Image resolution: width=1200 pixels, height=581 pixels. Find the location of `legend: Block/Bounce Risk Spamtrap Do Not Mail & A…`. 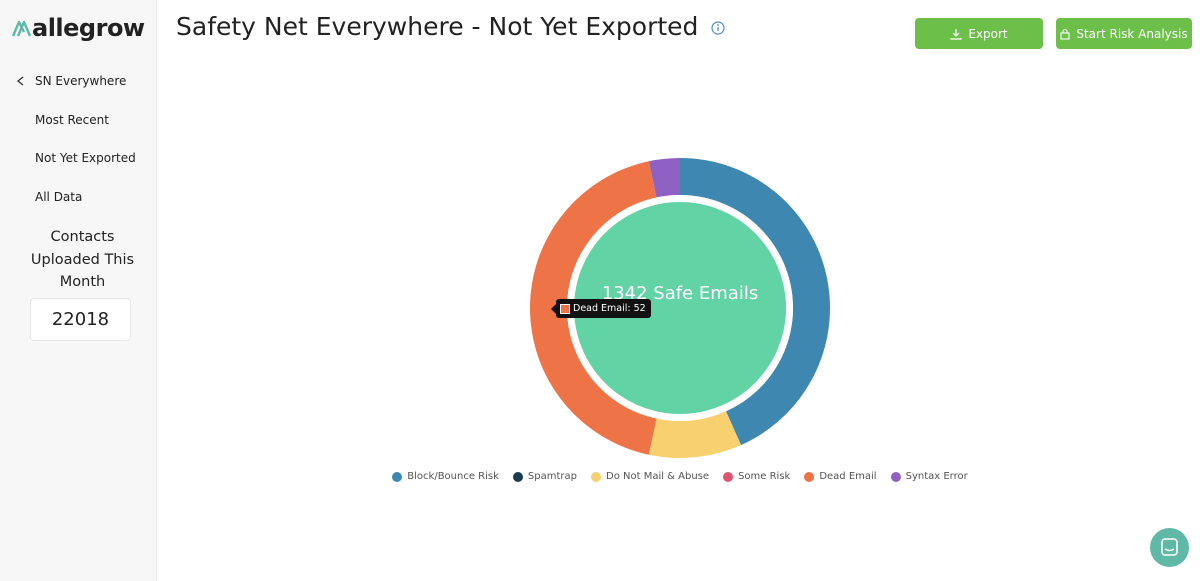

legend: Block/Bounce Risk Spamtrap Do Not Mail & A… is located at coordinates (680, 476).